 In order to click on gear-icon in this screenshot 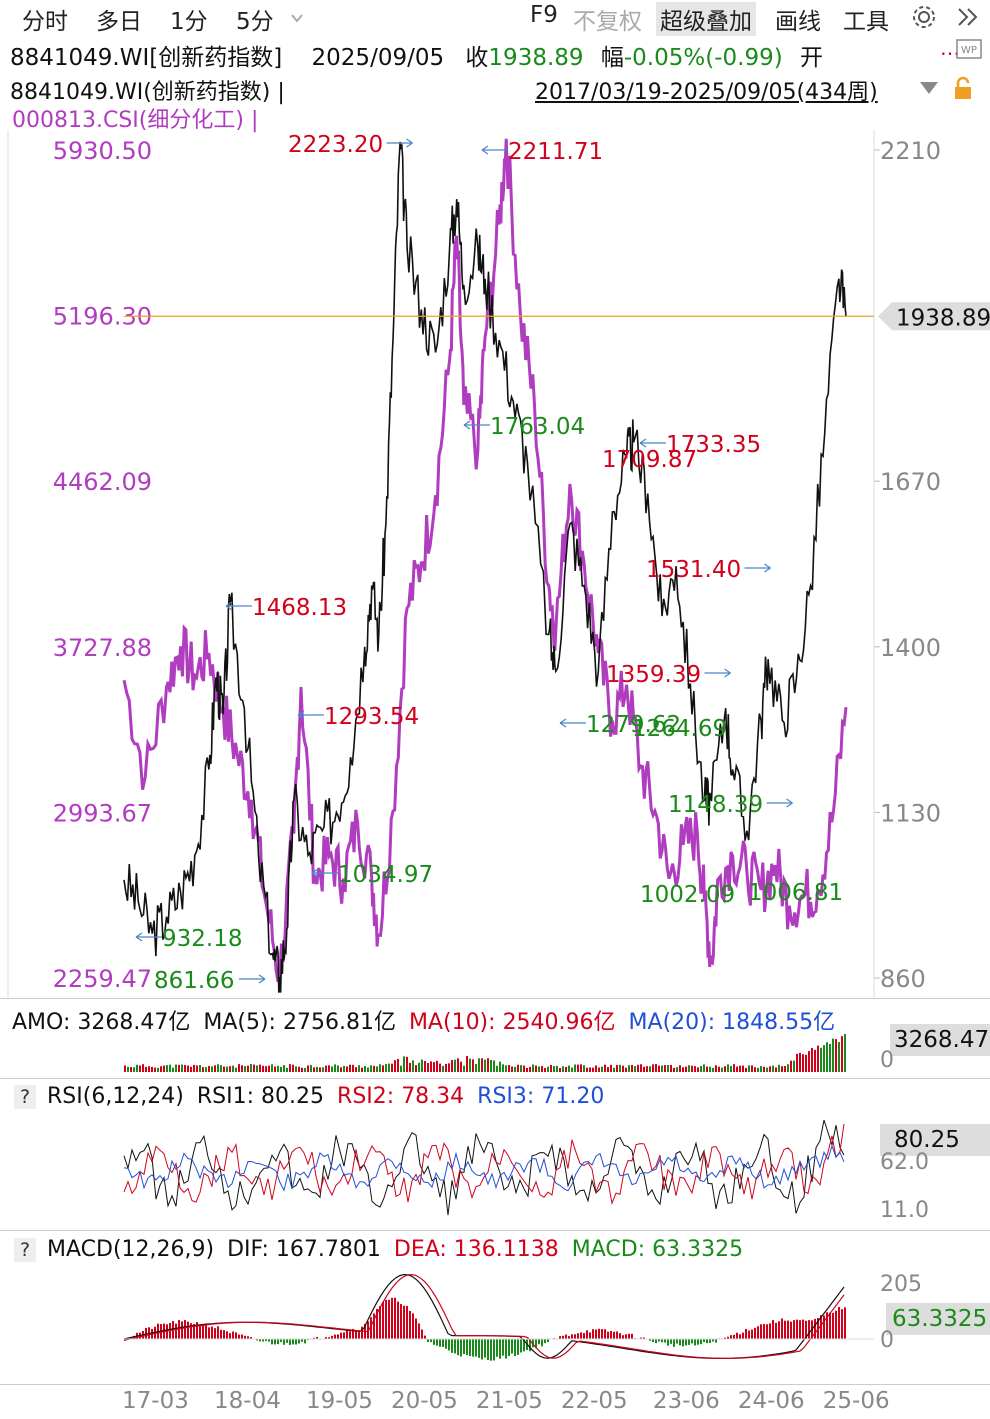, I will do `click(924, 17)`.